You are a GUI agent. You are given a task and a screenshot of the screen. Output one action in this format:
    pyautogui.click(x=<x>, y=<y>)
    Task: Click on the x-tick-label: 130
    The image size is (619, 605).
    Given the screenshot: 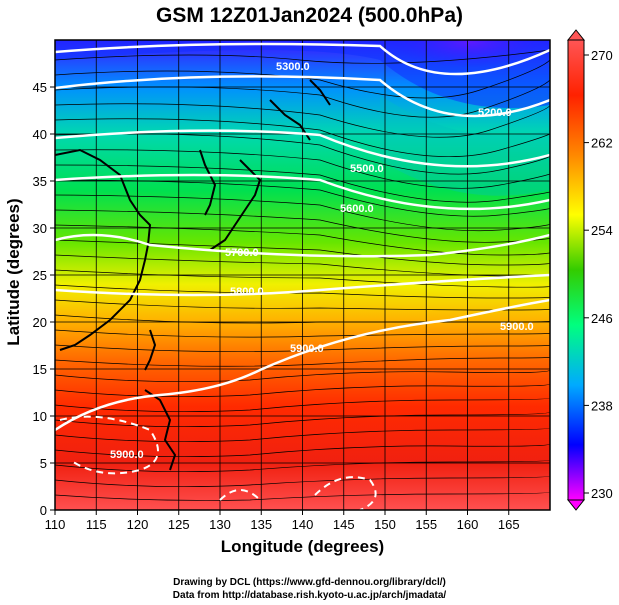 What is the action you would take?
    pyautogui.click(x=220, y=524)
    